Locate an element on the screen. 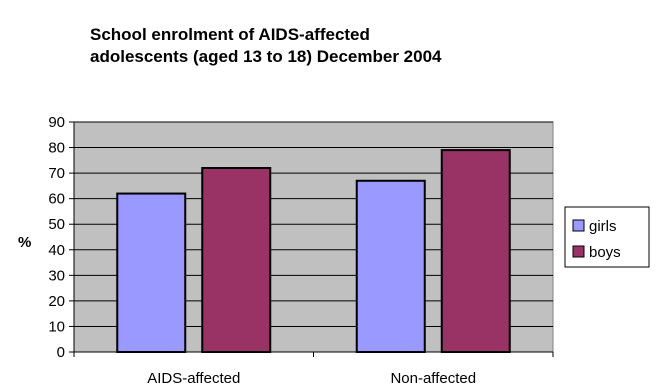 The height and width of the screenshot is (389, 657). y-tick-label: 20 is located at coordinates (56, 301).